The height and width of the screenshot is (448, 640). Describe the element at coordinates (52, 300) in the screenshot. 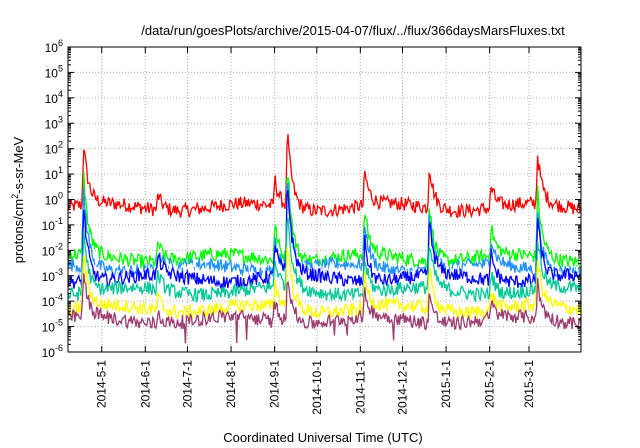

I see `y-tick-label: 10⁻⁴` at that location.